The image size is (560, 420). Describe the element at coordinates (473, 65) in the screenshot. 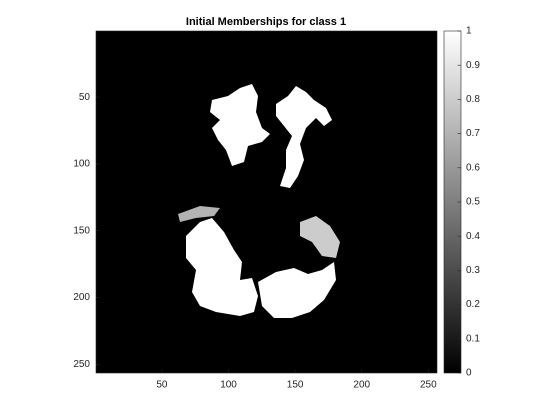

I see `colorbar-tick-label: 0.9` at that location.